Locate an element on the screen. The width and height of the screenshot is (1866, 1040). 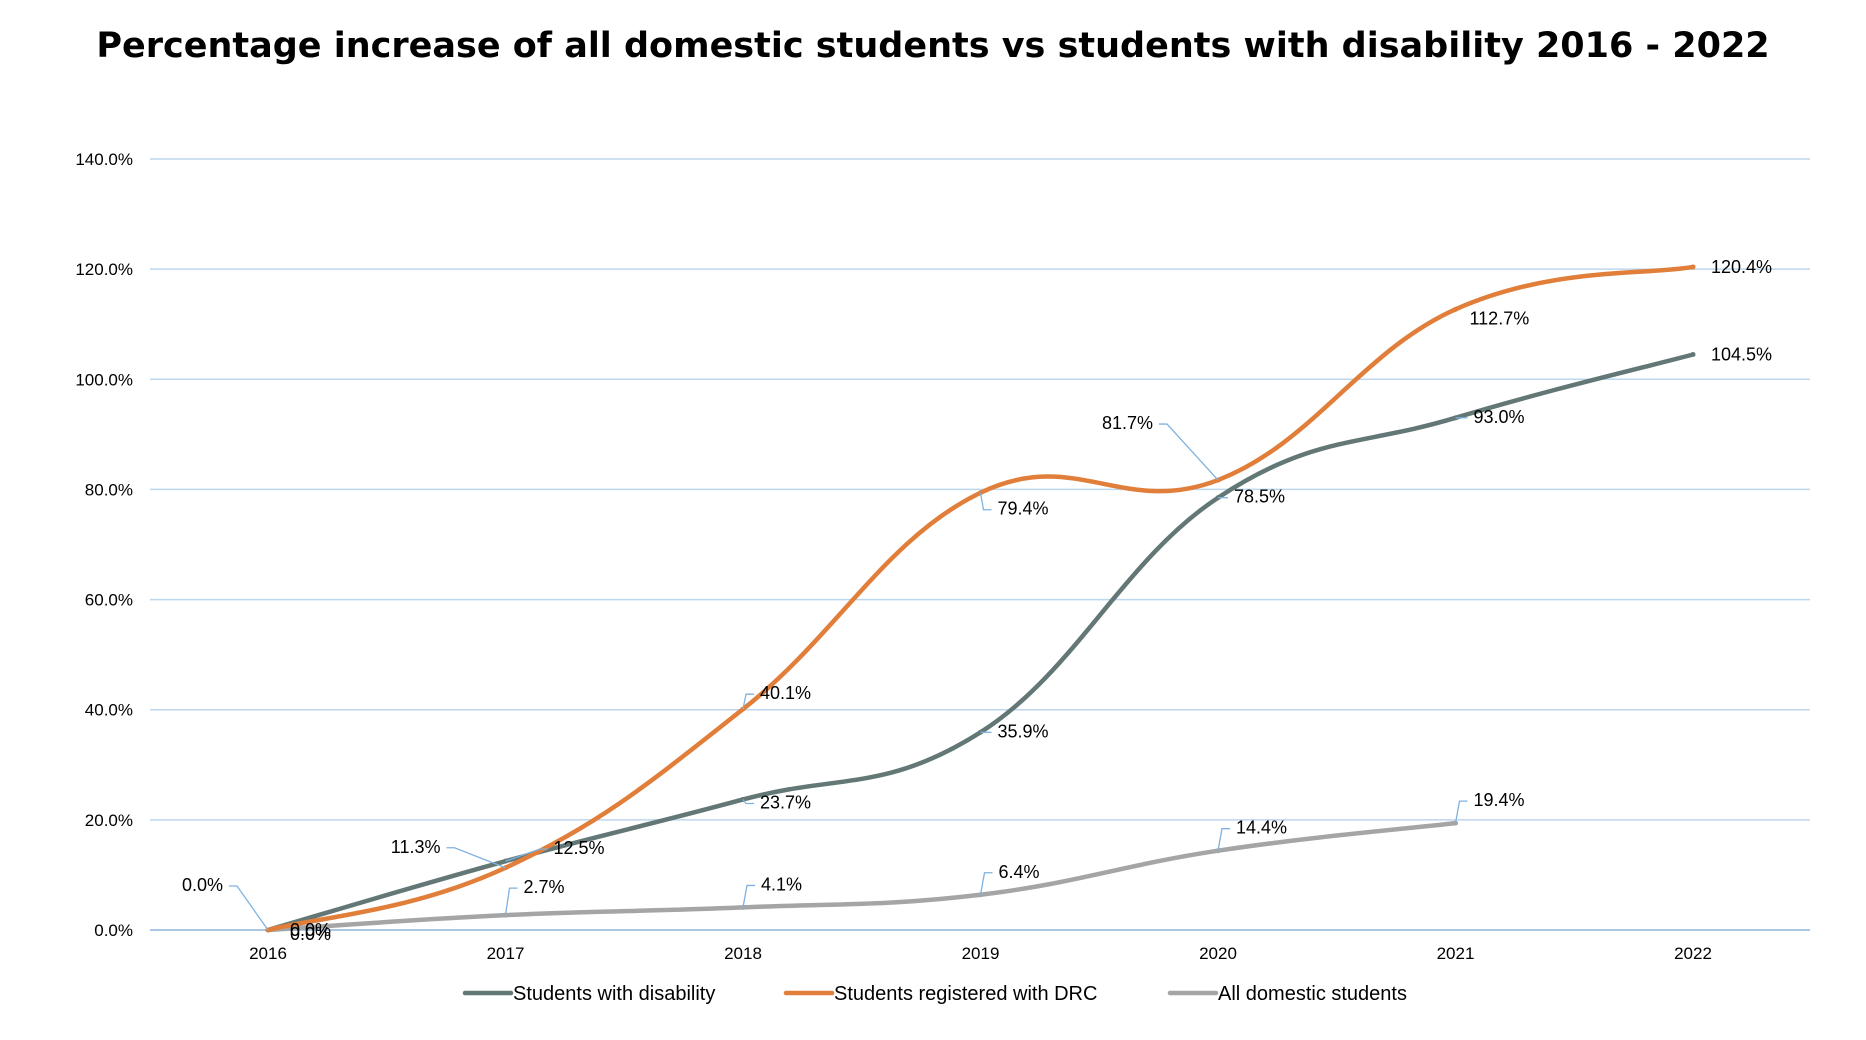
data-label-all-domestic-students: 14.4% is located at coordinates (1261, 828).